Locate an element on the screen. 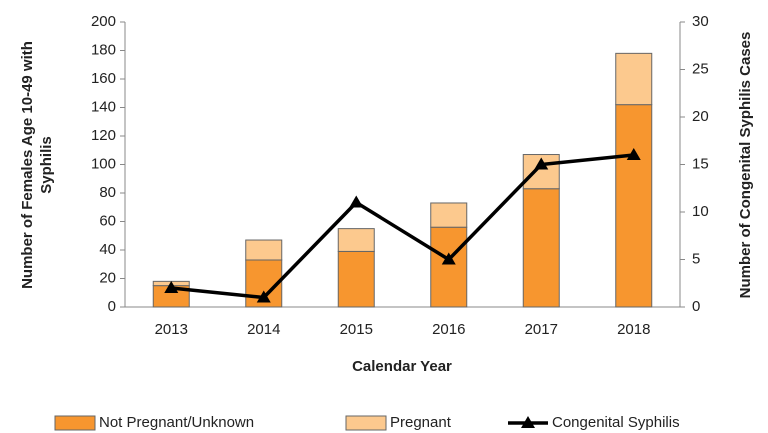 Image resolution: width=768 pixels, height=433 pixels. y2-tick-label: 20 is located at coordinates (700, 116).